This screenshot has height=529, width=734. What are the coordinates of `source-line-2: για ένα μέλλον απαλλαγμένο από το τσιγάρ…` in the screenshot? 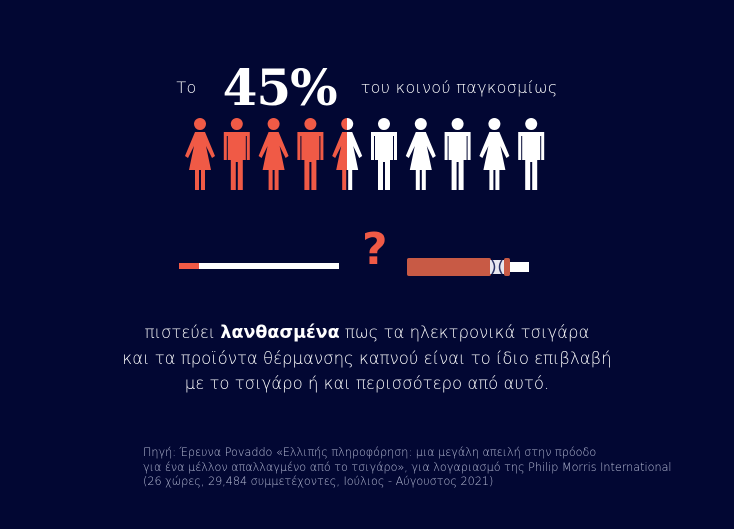 It's located at (407, 467).